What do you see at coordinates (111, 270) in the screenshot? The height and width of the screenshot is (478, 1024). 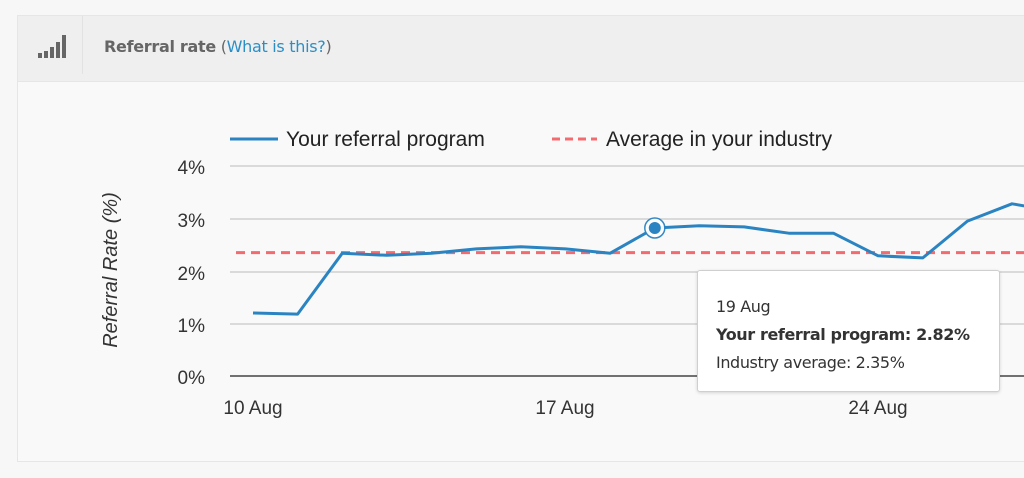 I see `y-axis-label: Referral Rate (%)` at bounding box center [111, 270].